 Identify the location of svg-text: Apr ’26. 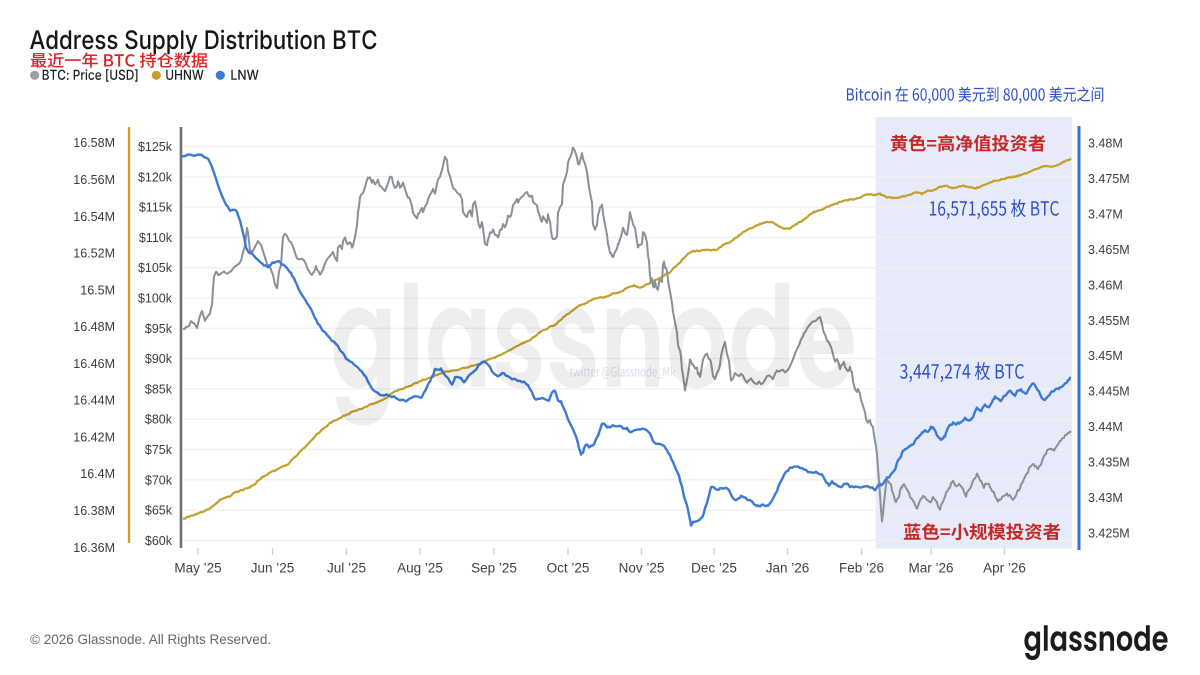
(1004, 568).